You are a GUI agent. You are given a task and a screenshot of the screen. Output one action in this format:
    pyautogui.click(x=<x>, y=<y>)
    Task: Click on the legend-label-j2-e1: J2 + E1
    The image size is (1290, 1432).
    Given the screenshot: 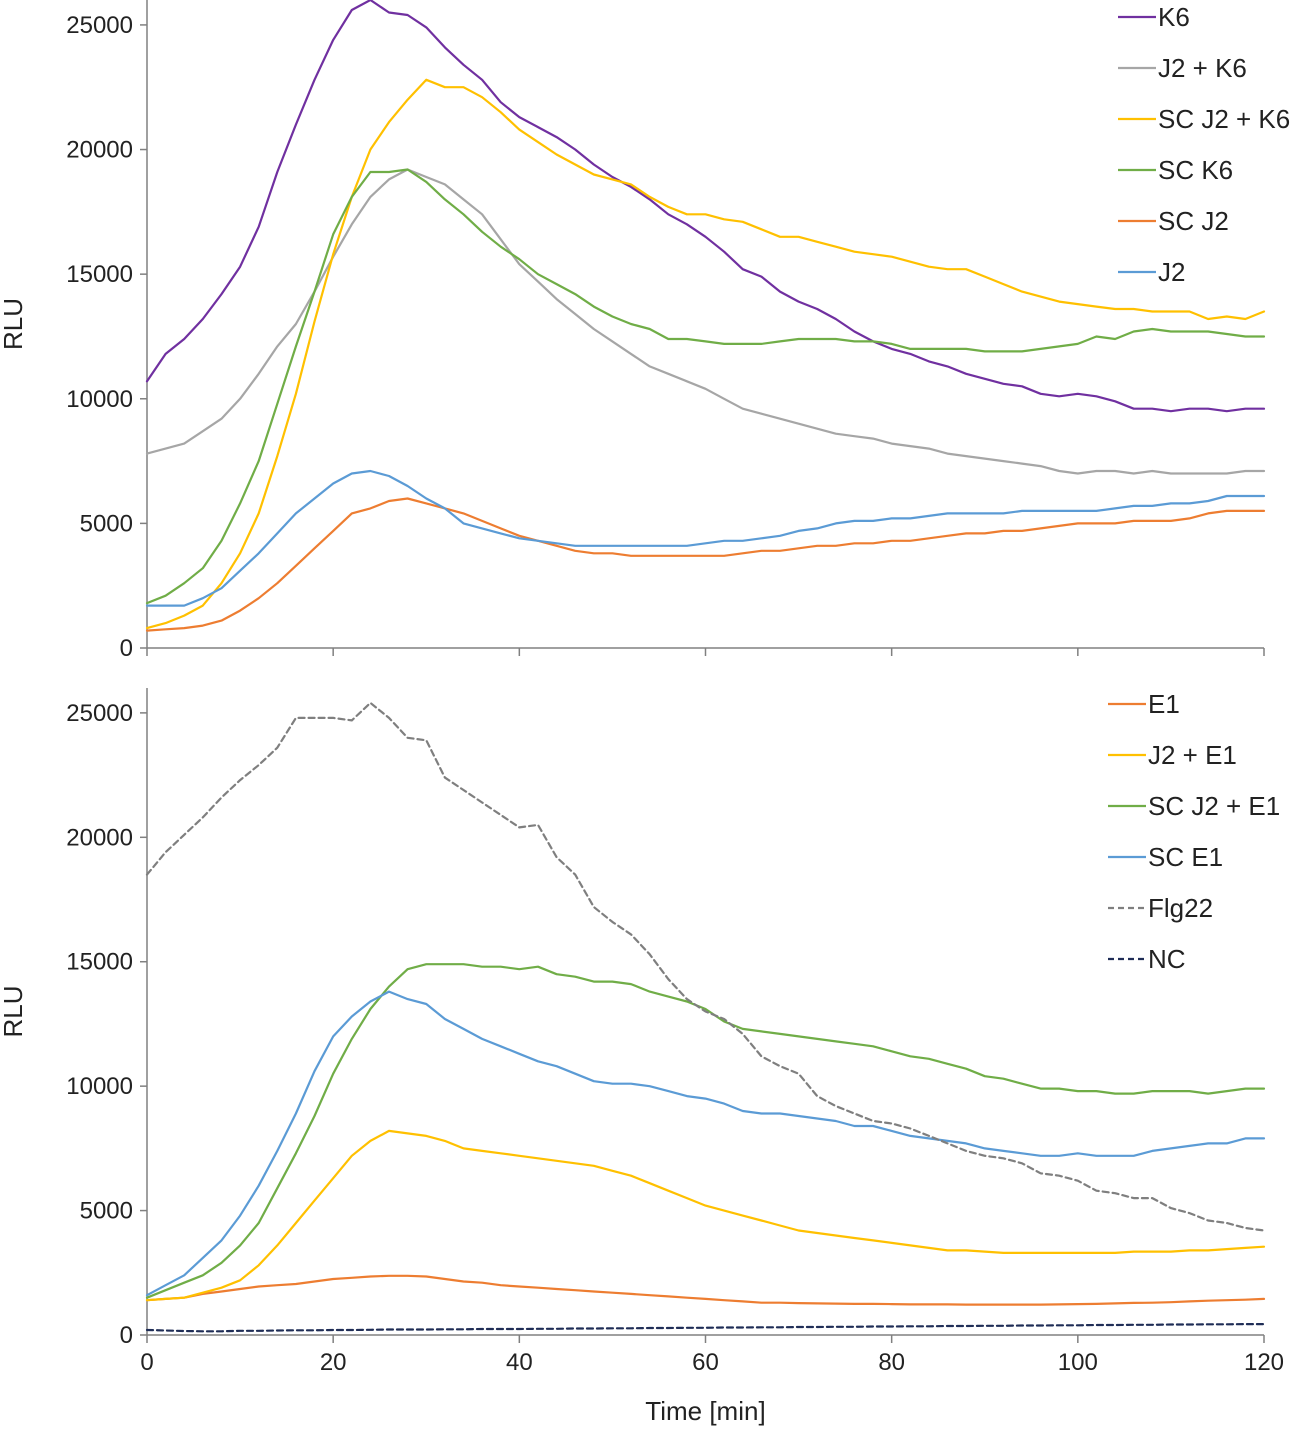 What is the action you would take?
    pyautogui.click(x=1192, y=755)
    